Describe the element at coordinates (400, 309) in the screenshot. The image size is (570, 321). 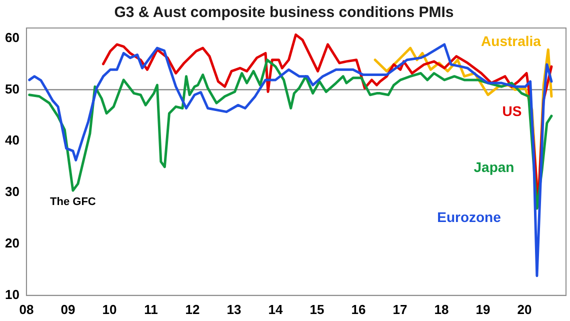
I see `x-tick-label: 17` at that location.